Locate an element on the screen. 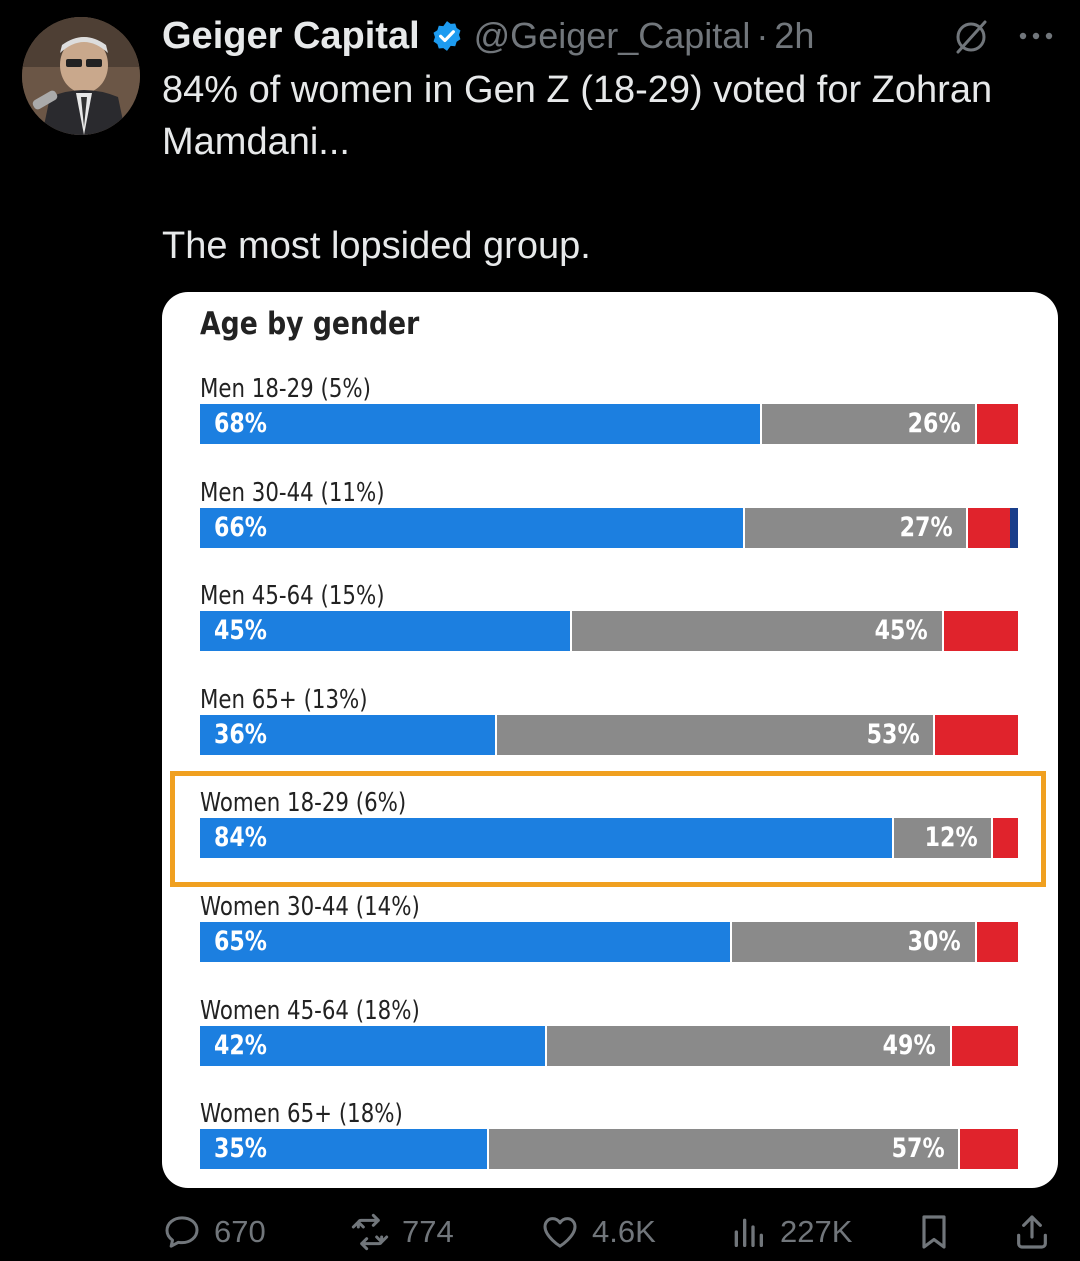 This screenshot has width=1080, height=1261. heart-icon is located at coordinates (560, 1232).